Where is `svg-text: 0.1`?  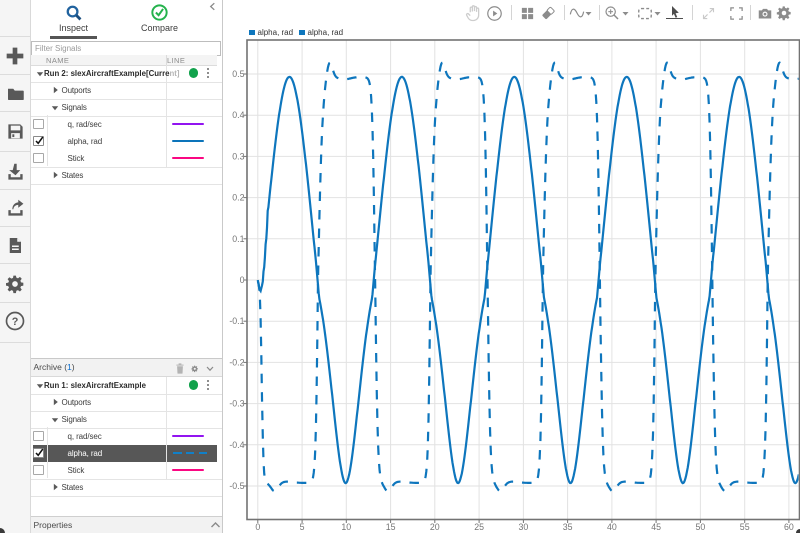
svg-text: 0.1 is located at coordinates (238, 239).